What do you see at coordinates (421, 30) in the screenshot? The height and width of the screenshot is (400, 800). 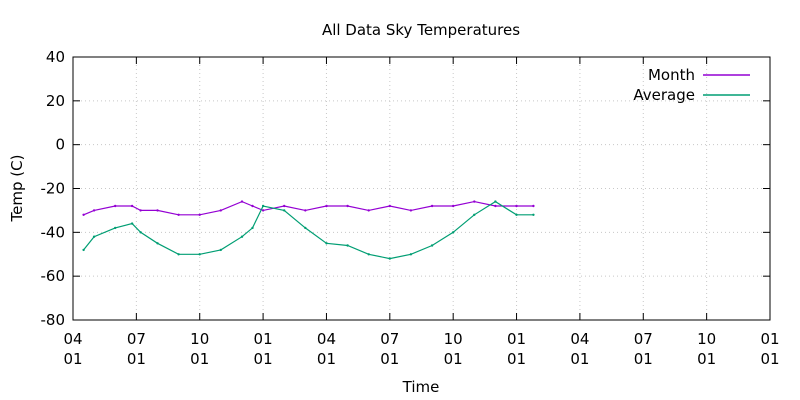 I see `chart-title: All Data Sky Temperatures` at bounding box center [421, 30].